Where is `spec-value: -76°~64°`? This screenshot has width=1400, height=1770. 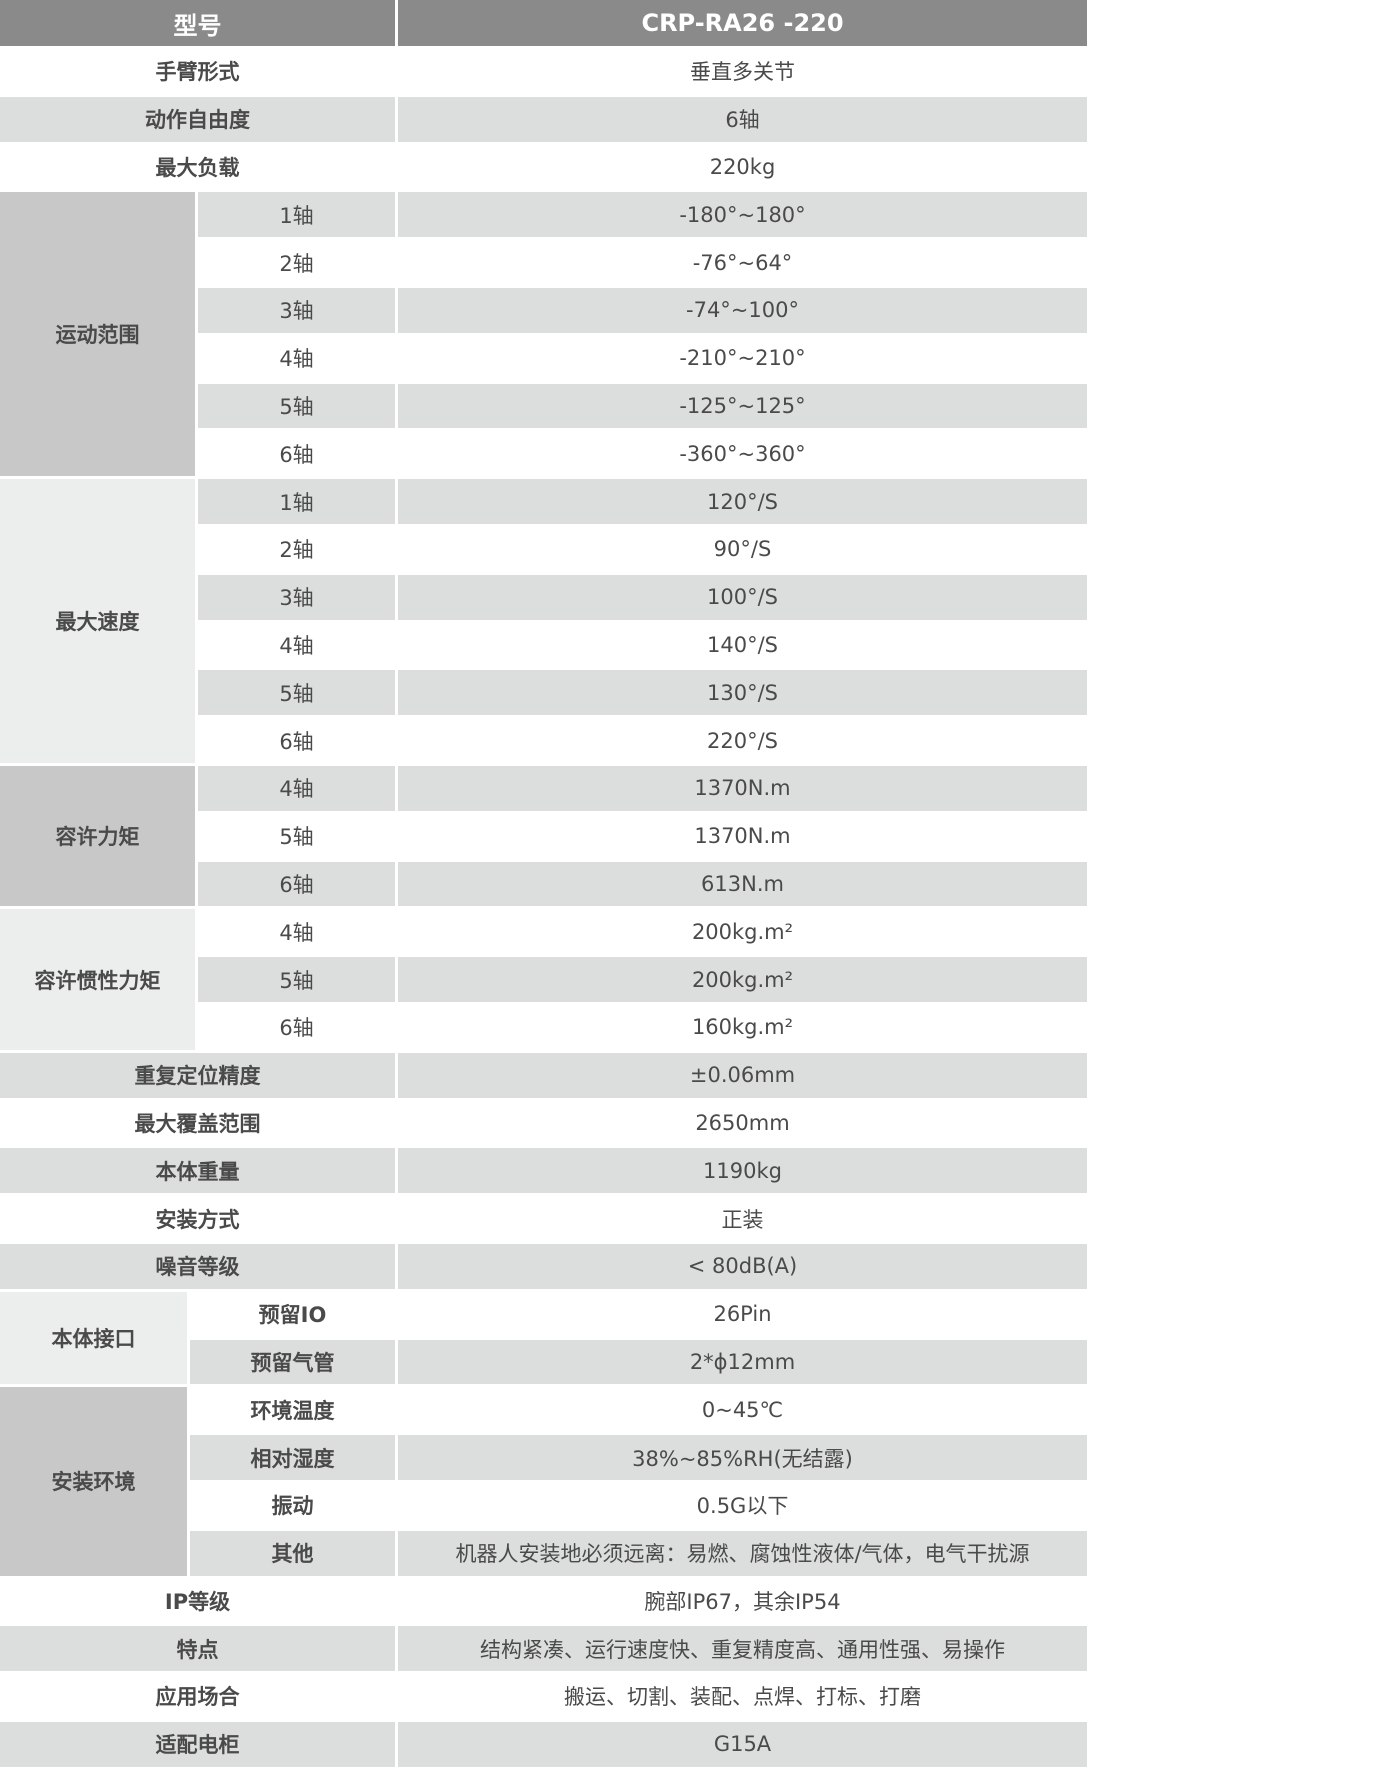 spec-value: -76°~64° is located at coordinates (744, 264).